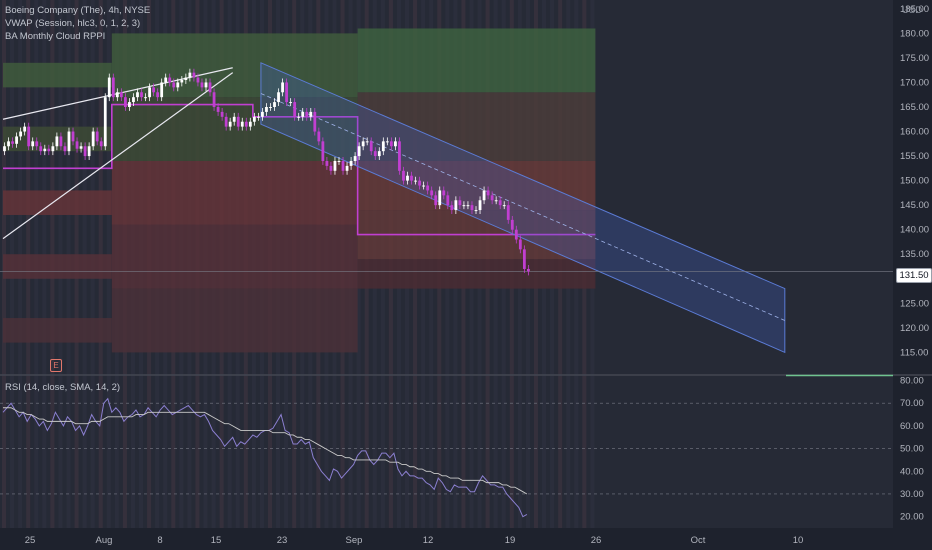 The image size is (932, 550). I want to click on chart-title: Boeing Company (The), 4h, NYSE, so click(78, 10).